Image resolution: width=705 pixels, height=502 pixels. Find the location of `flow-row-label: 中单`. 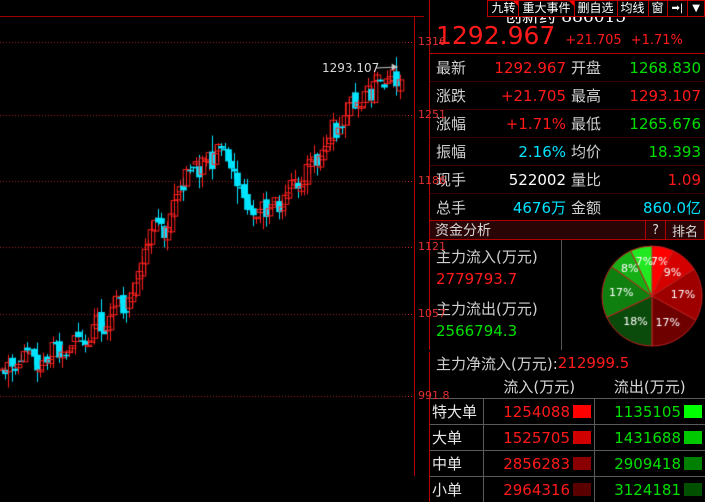

flow-row-label: 中单 is located at coordinates (457, 463).